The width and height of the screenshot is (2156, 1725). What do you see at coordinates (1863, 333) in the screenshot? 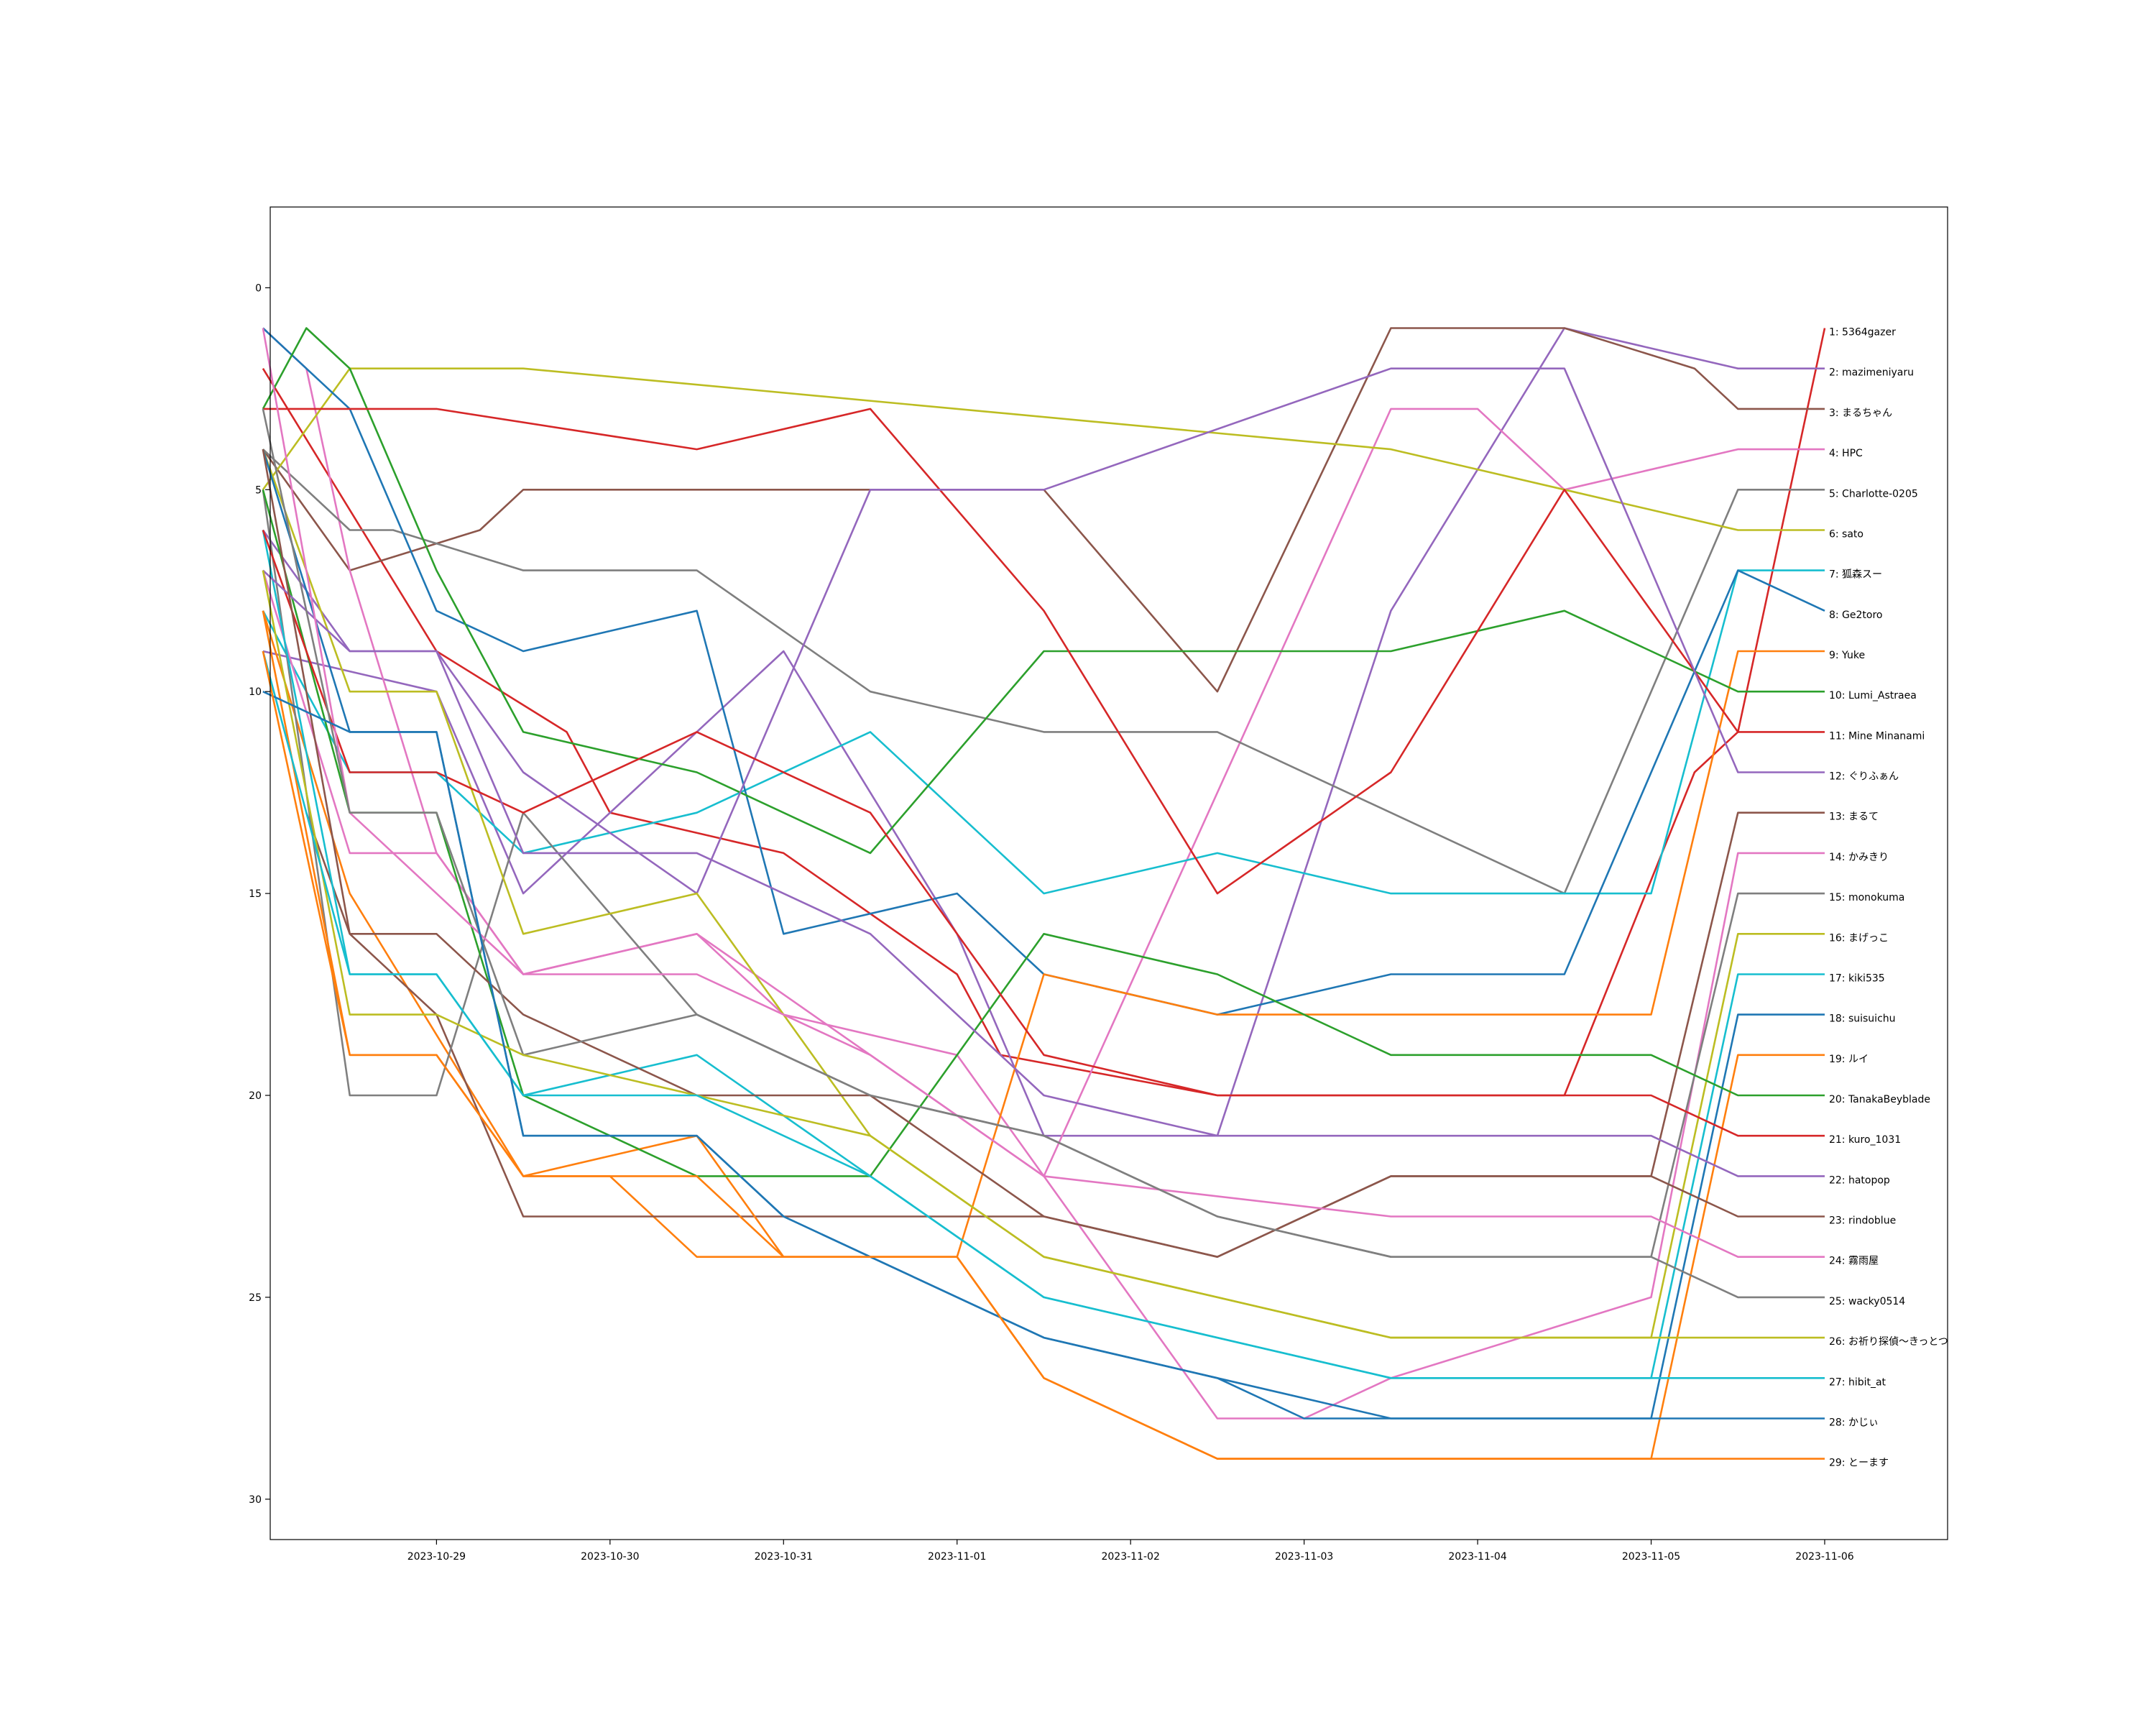
I see `series-end-label: 1: 5364gazer` at bounding box center [1863, 333].